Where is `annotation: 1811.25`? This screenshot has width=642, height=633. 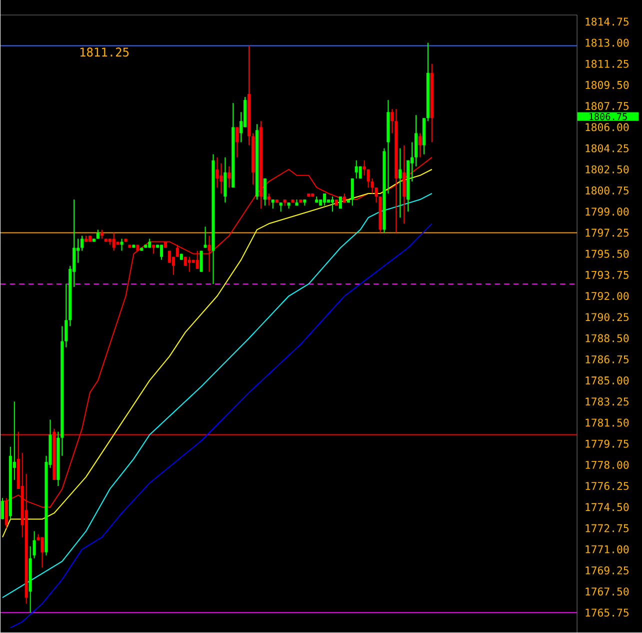 annotation: 1811.25 is located at coordinates (104, 52).